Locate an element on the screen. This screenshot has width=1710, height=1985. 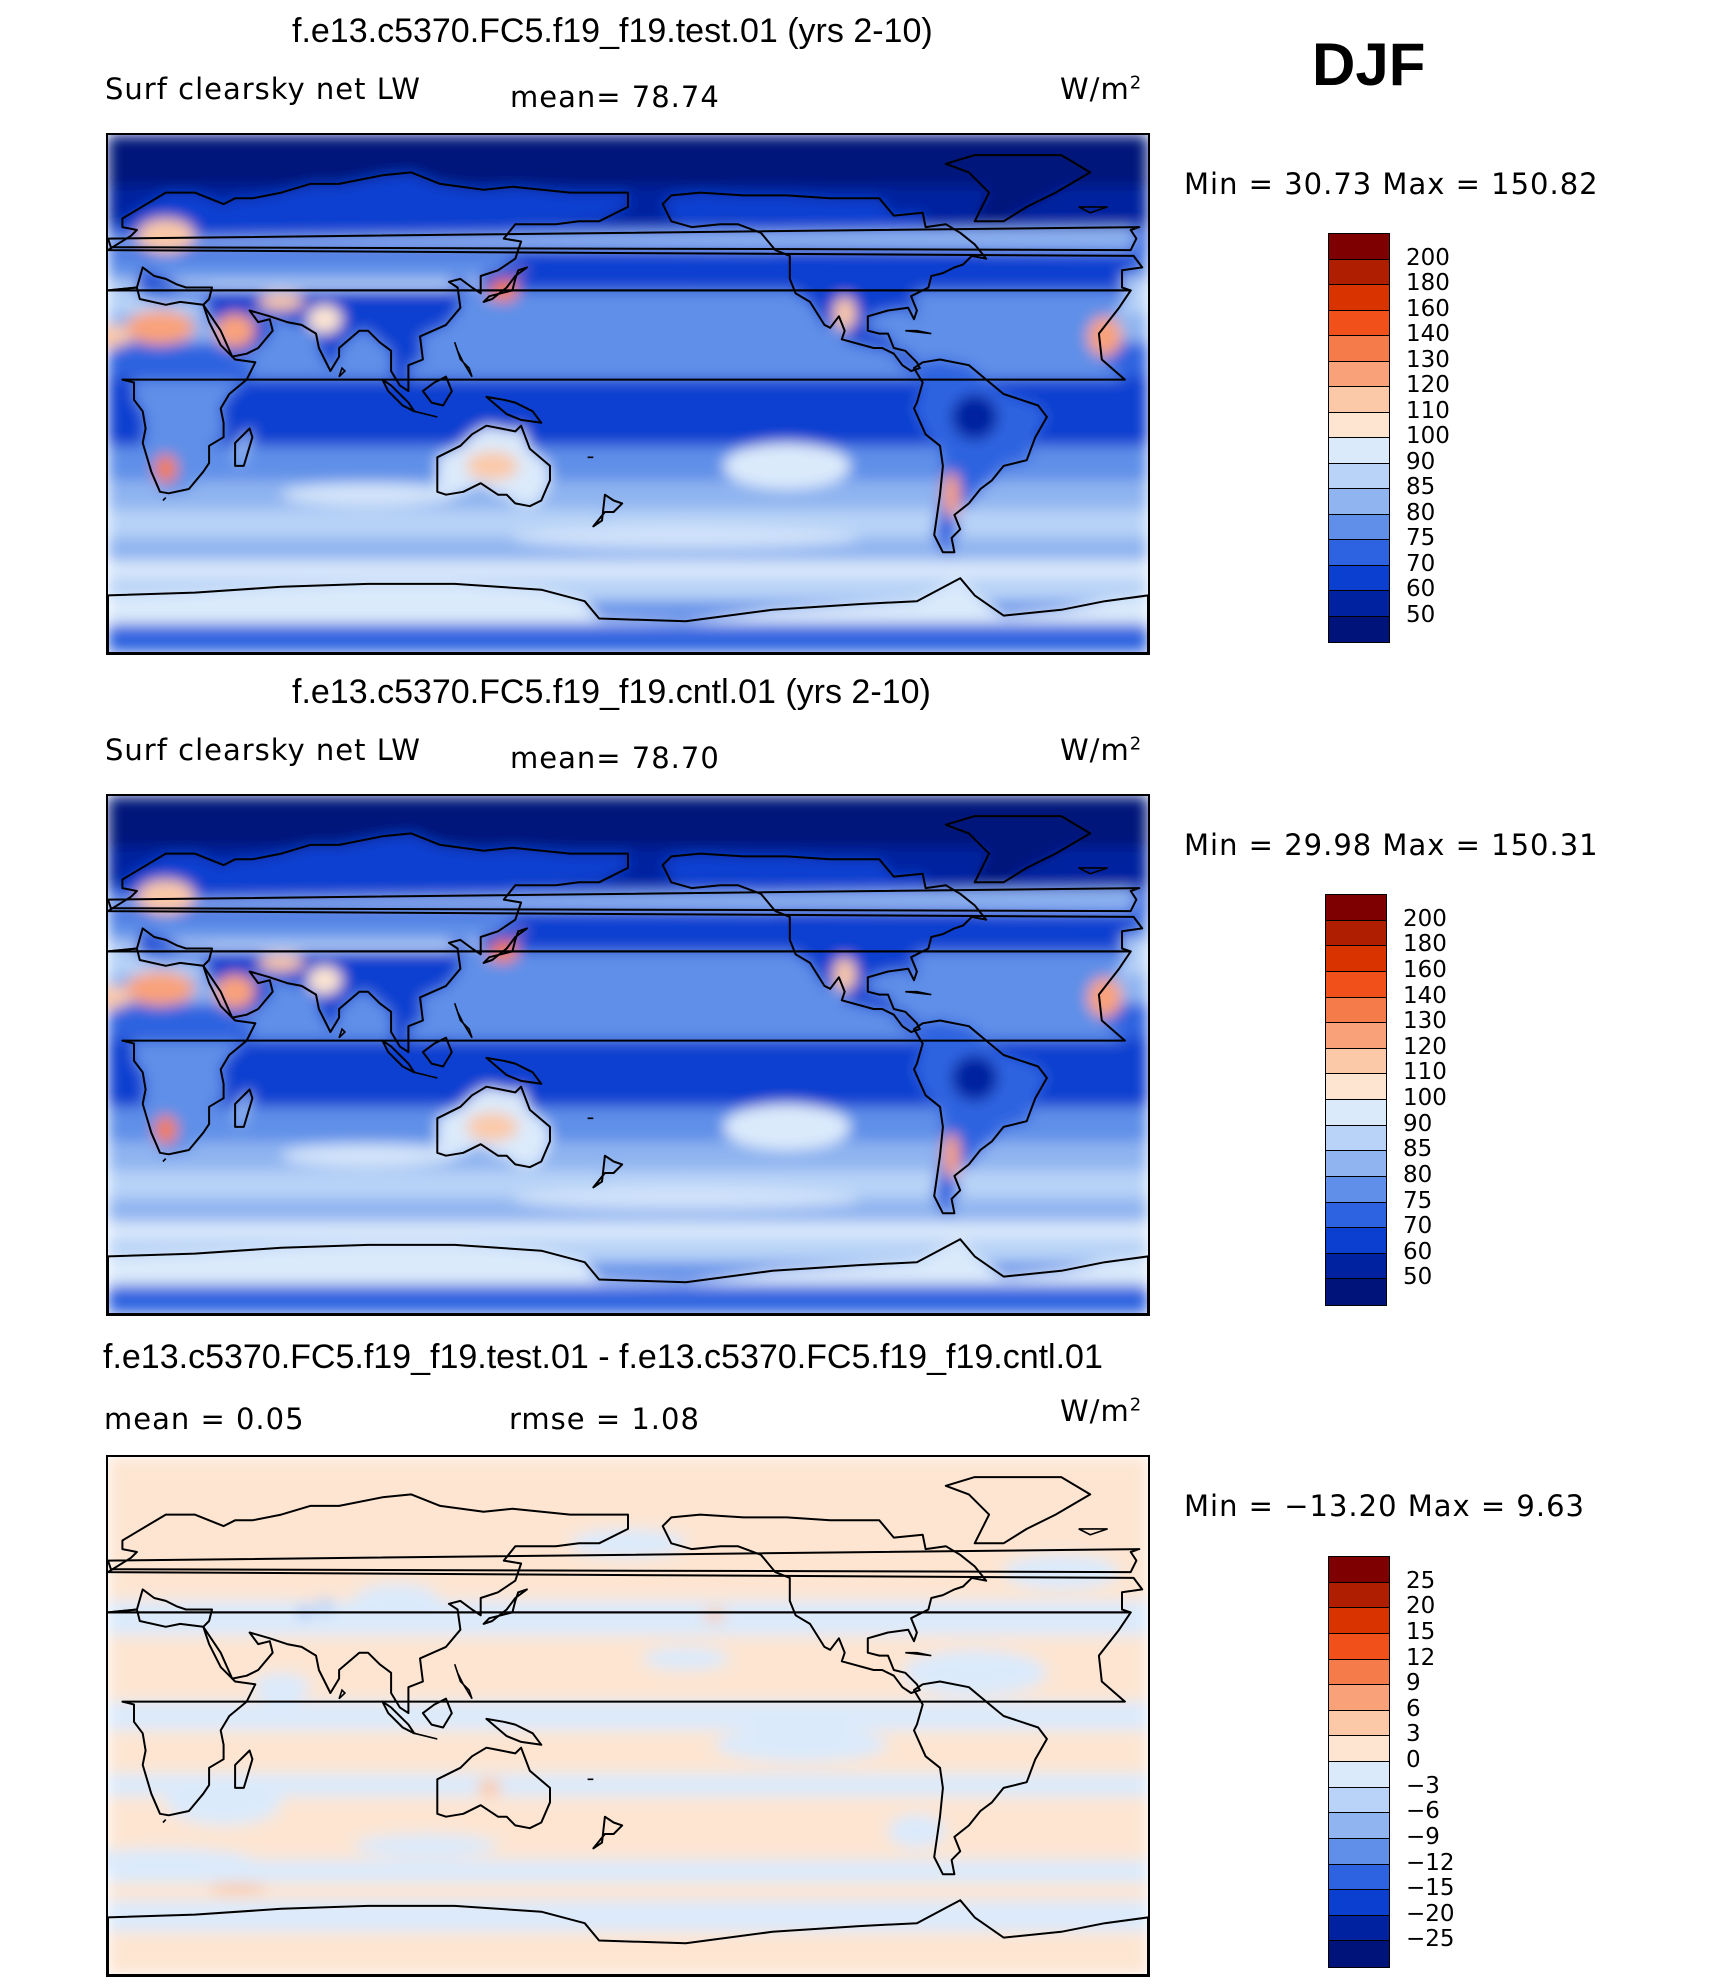
land-borneo is located at coordinates (437, 391).